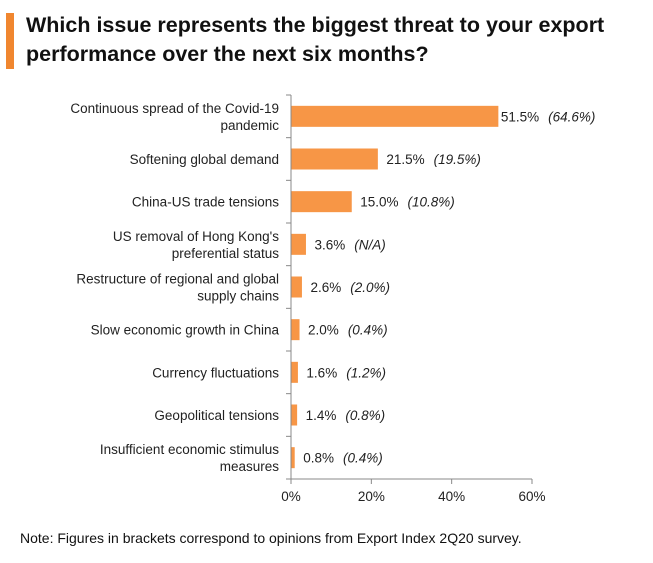  What do you see at coordinates (189, 458) in the screenshot?
I see `category-label: Insufficient economic stimulus measures` at bounding box center [189, 458].